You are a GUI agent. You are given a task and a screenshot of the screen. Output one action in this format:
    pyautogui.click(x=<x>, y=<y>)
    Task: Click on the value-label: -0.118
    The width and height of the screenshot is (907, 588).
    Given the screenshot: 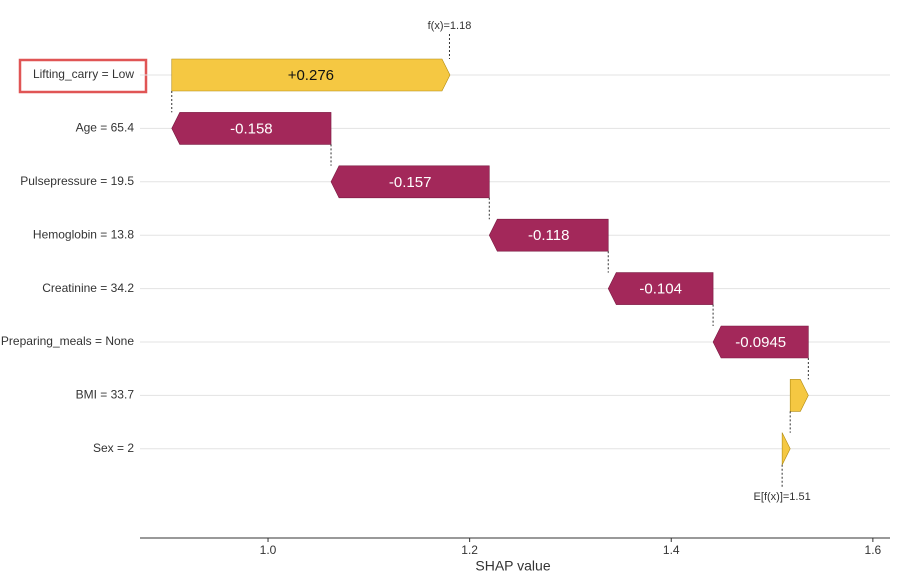 What is the action you would take?
    pyautogui.click(x=548, y=235)
    